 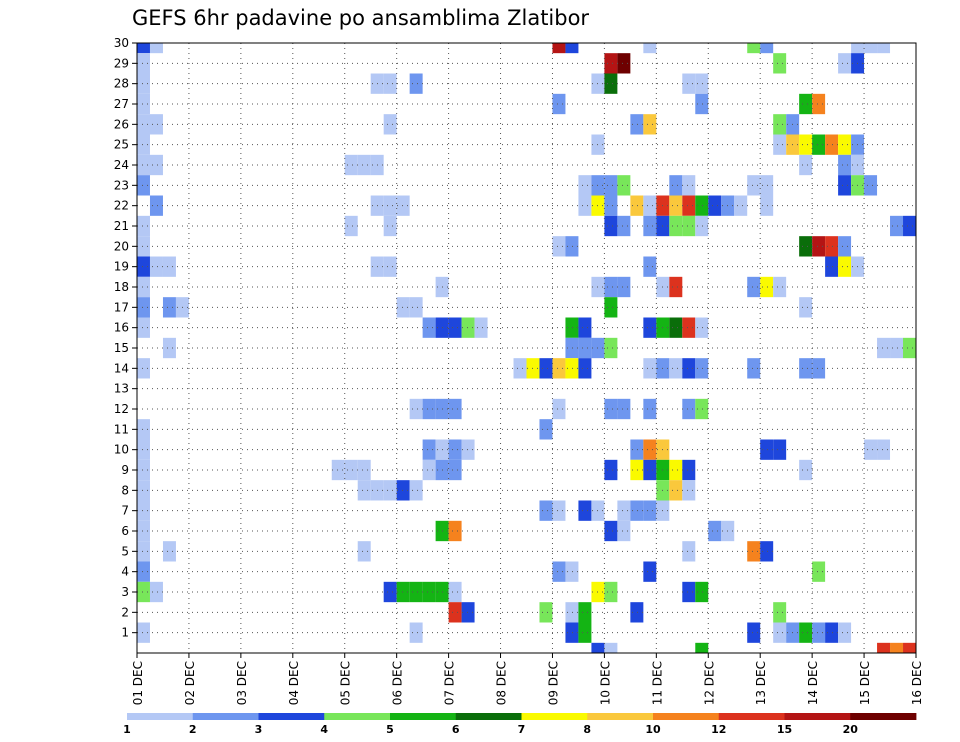 I want to click on colorbar-label: 2, so click(x=193, y=729).